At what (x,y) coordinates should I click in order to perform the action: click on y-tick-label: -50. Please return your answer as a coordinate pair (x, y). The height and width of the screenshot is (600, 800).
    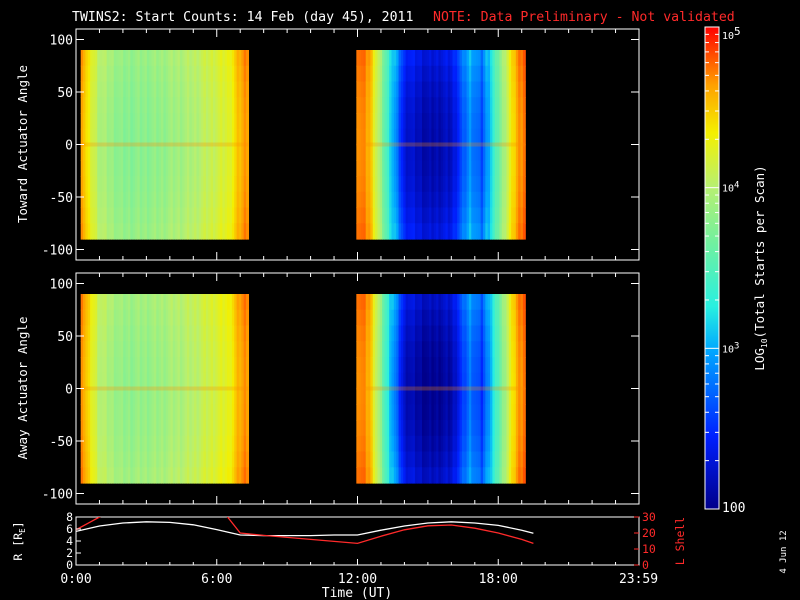
    Looking at the image, I should click on (61, 198).